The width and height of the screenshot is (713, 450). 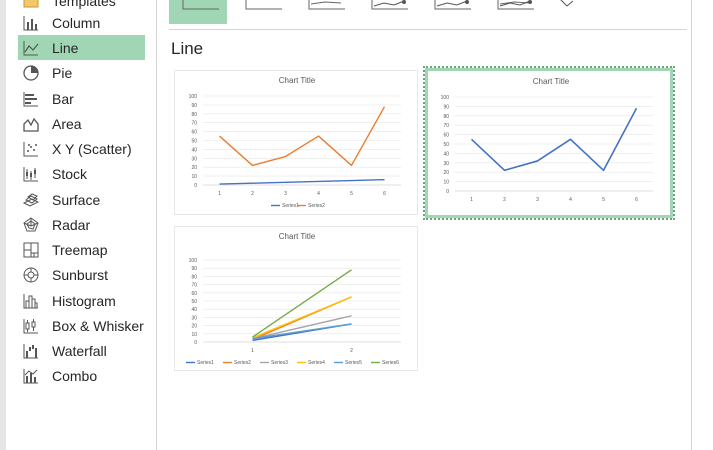 I want to click on sidebar-item-waterfall: Waterfall, so click(x=81, y=350).